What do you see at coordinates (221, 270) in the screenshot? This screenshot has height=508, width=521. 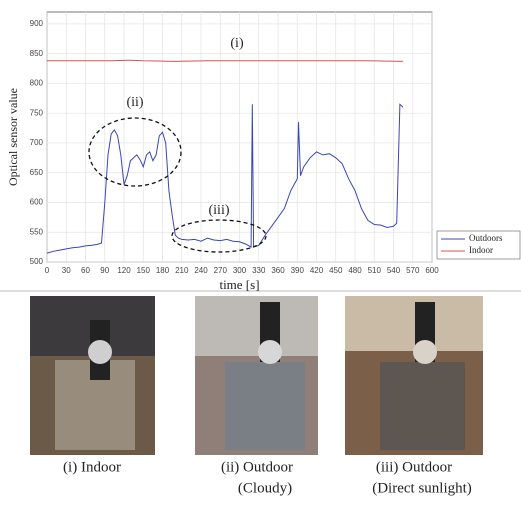 I see `x-tick-label: 270` at bounding box center [221, 270].